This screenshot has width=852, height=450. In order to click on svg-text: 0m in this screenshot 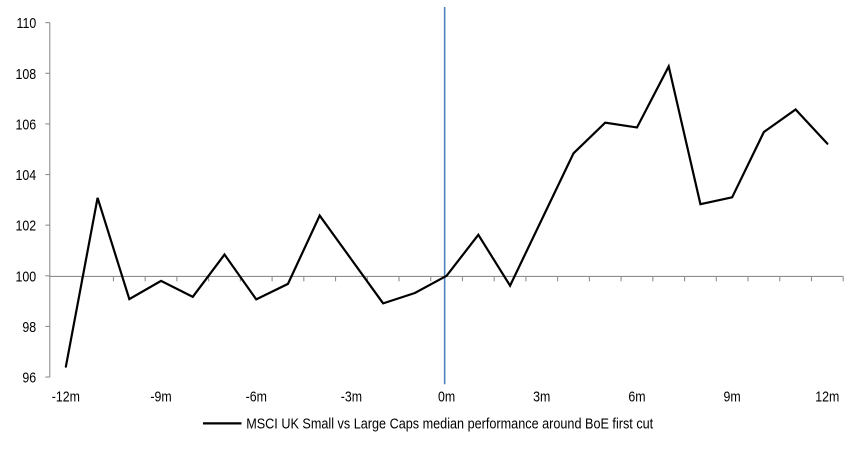, I will do `click(446, 397)`.